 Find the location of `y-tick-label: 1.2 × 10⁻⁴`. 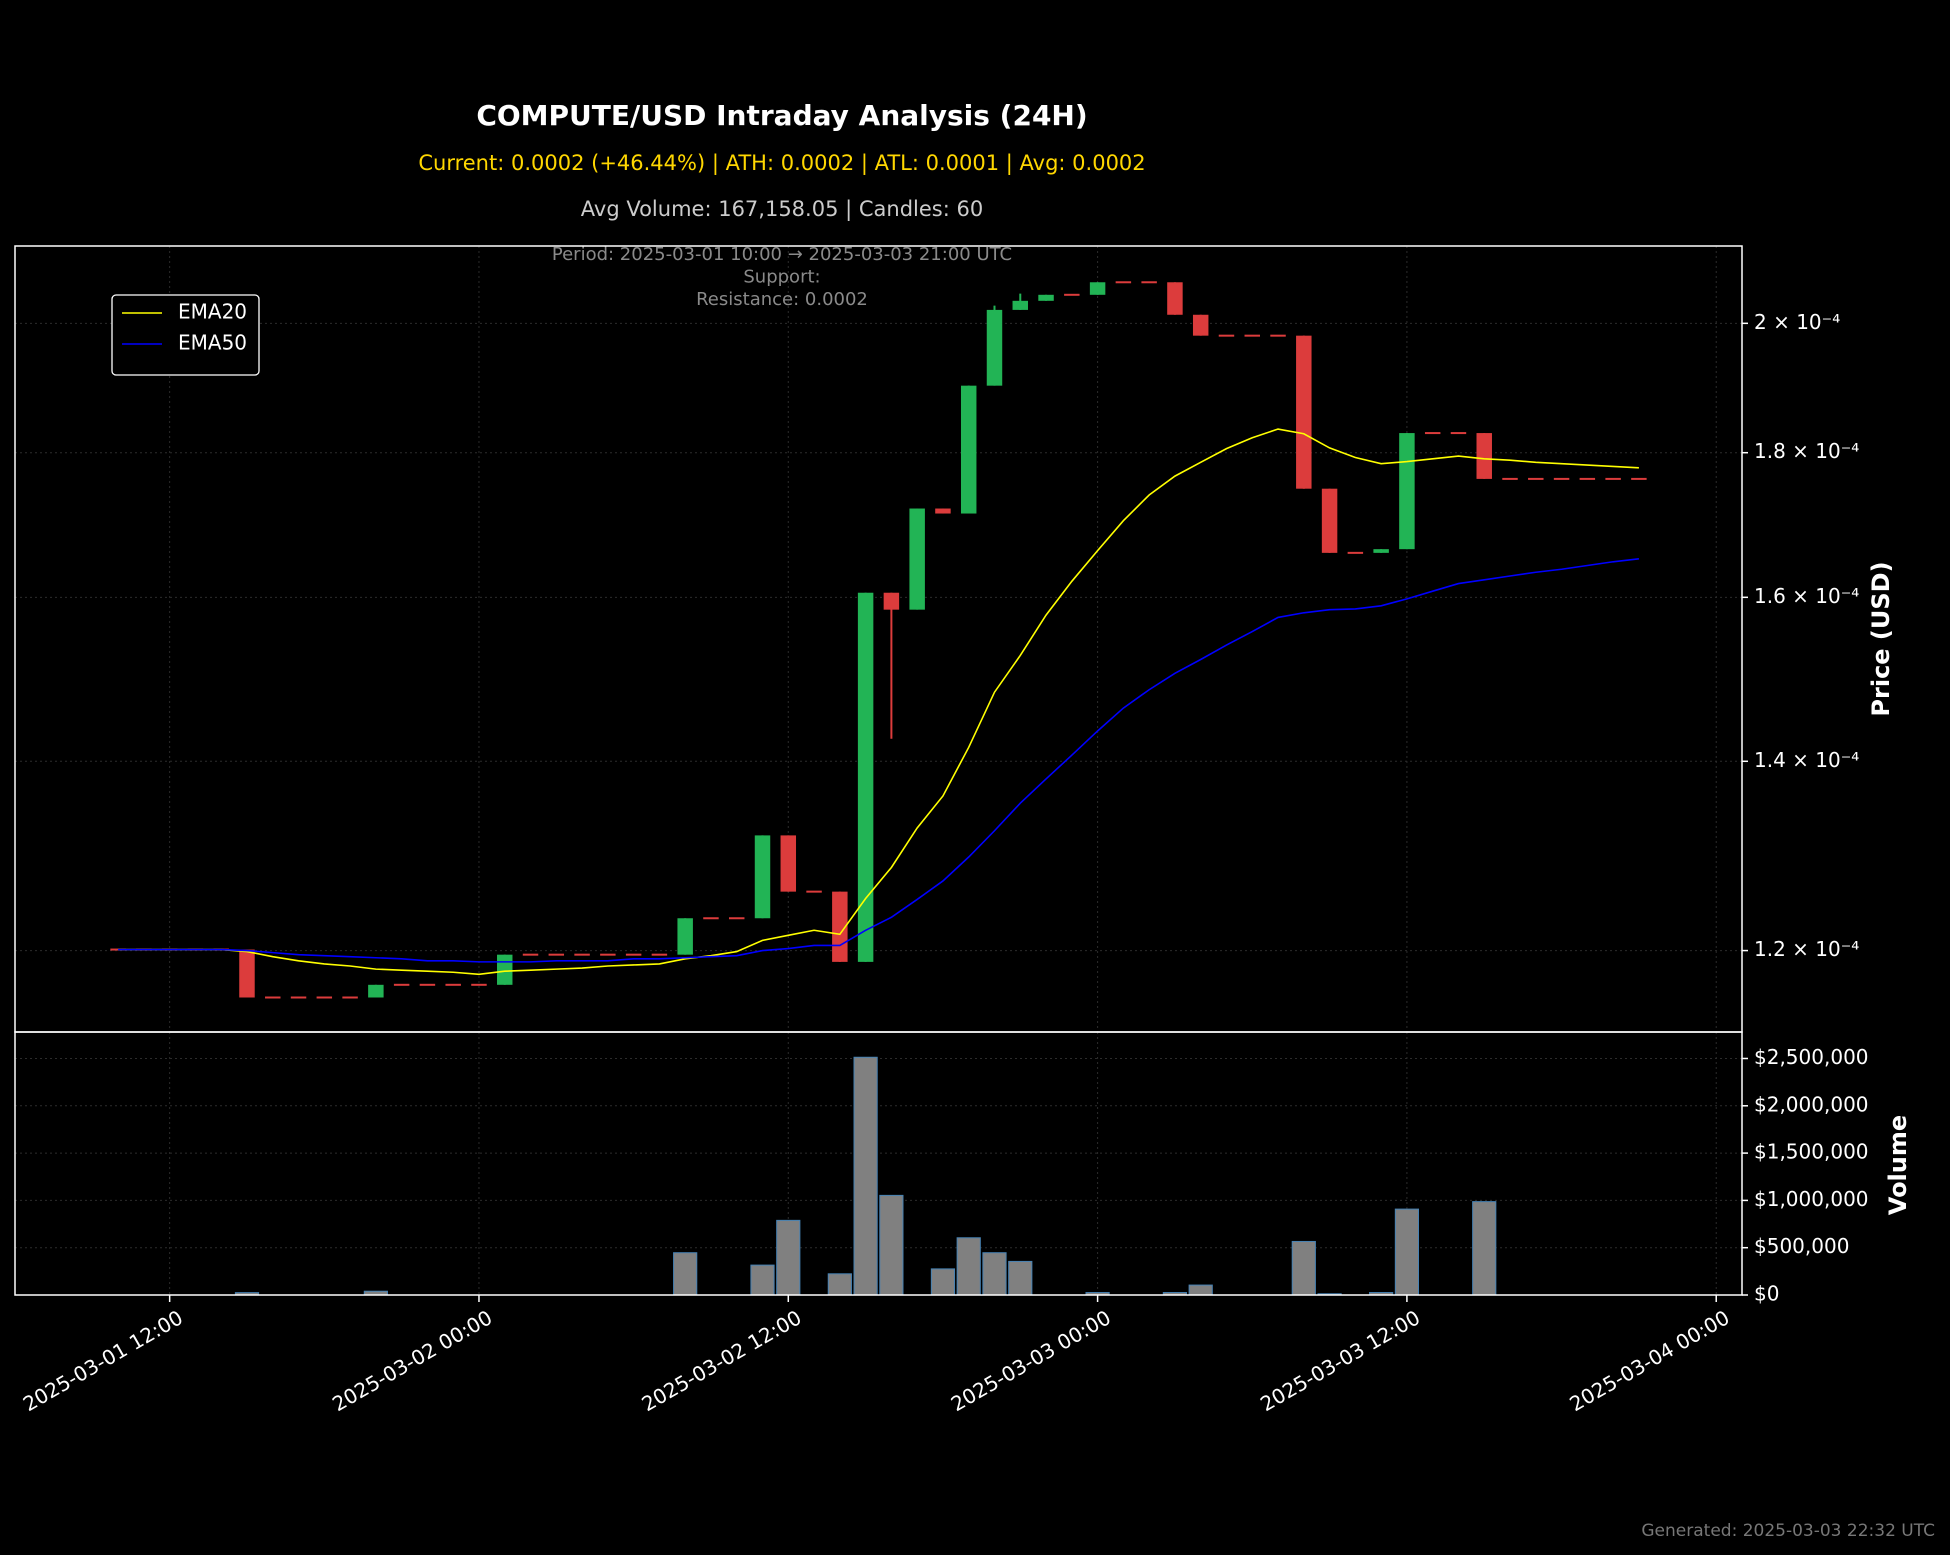

y-tick-label: 1.2 × 10⁻⁴ is located at coordinates (1806, 949).